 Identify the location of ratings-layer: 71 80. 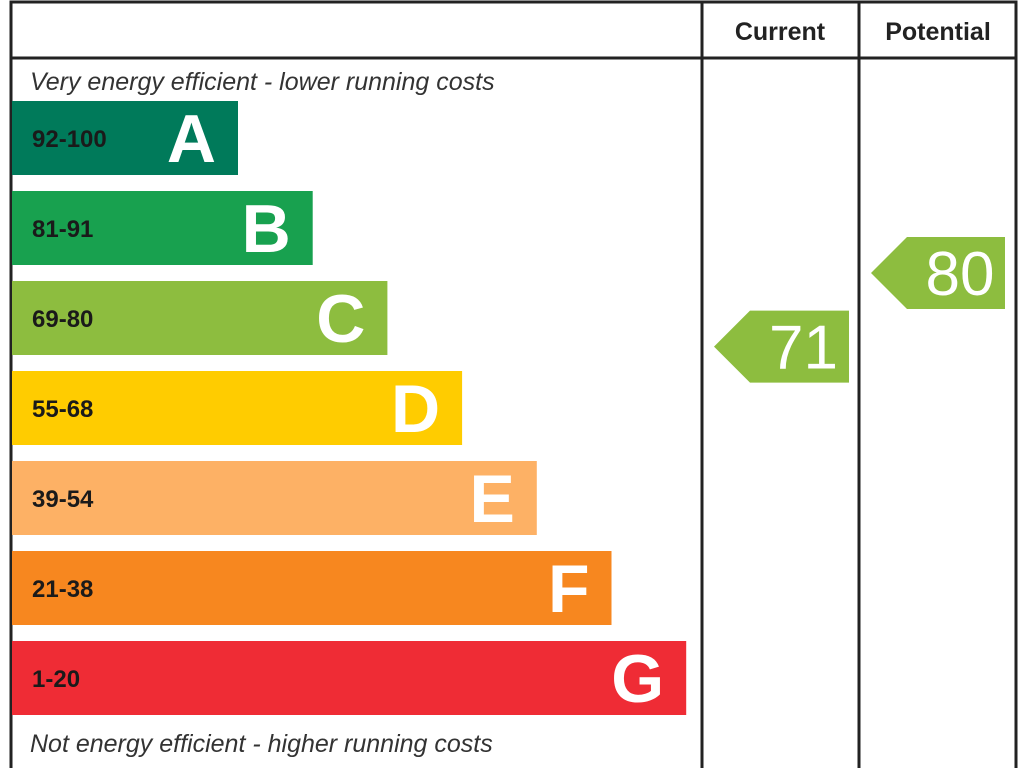
(859, 310).